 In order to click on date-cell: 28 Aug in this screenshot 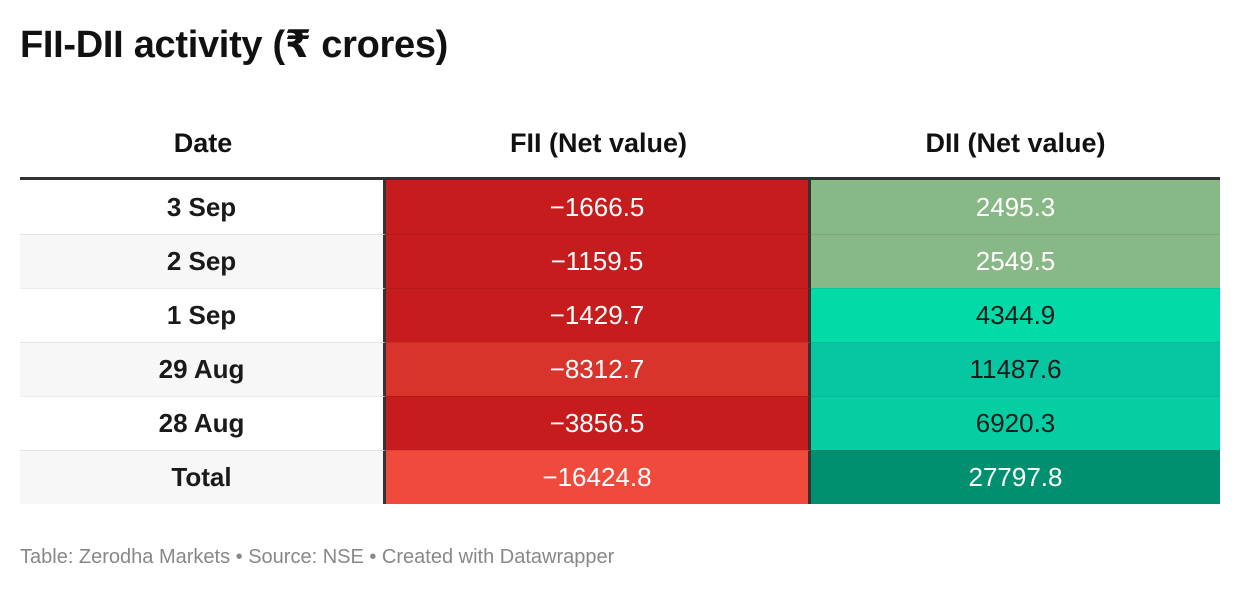, I will do `click(203, 423)`.